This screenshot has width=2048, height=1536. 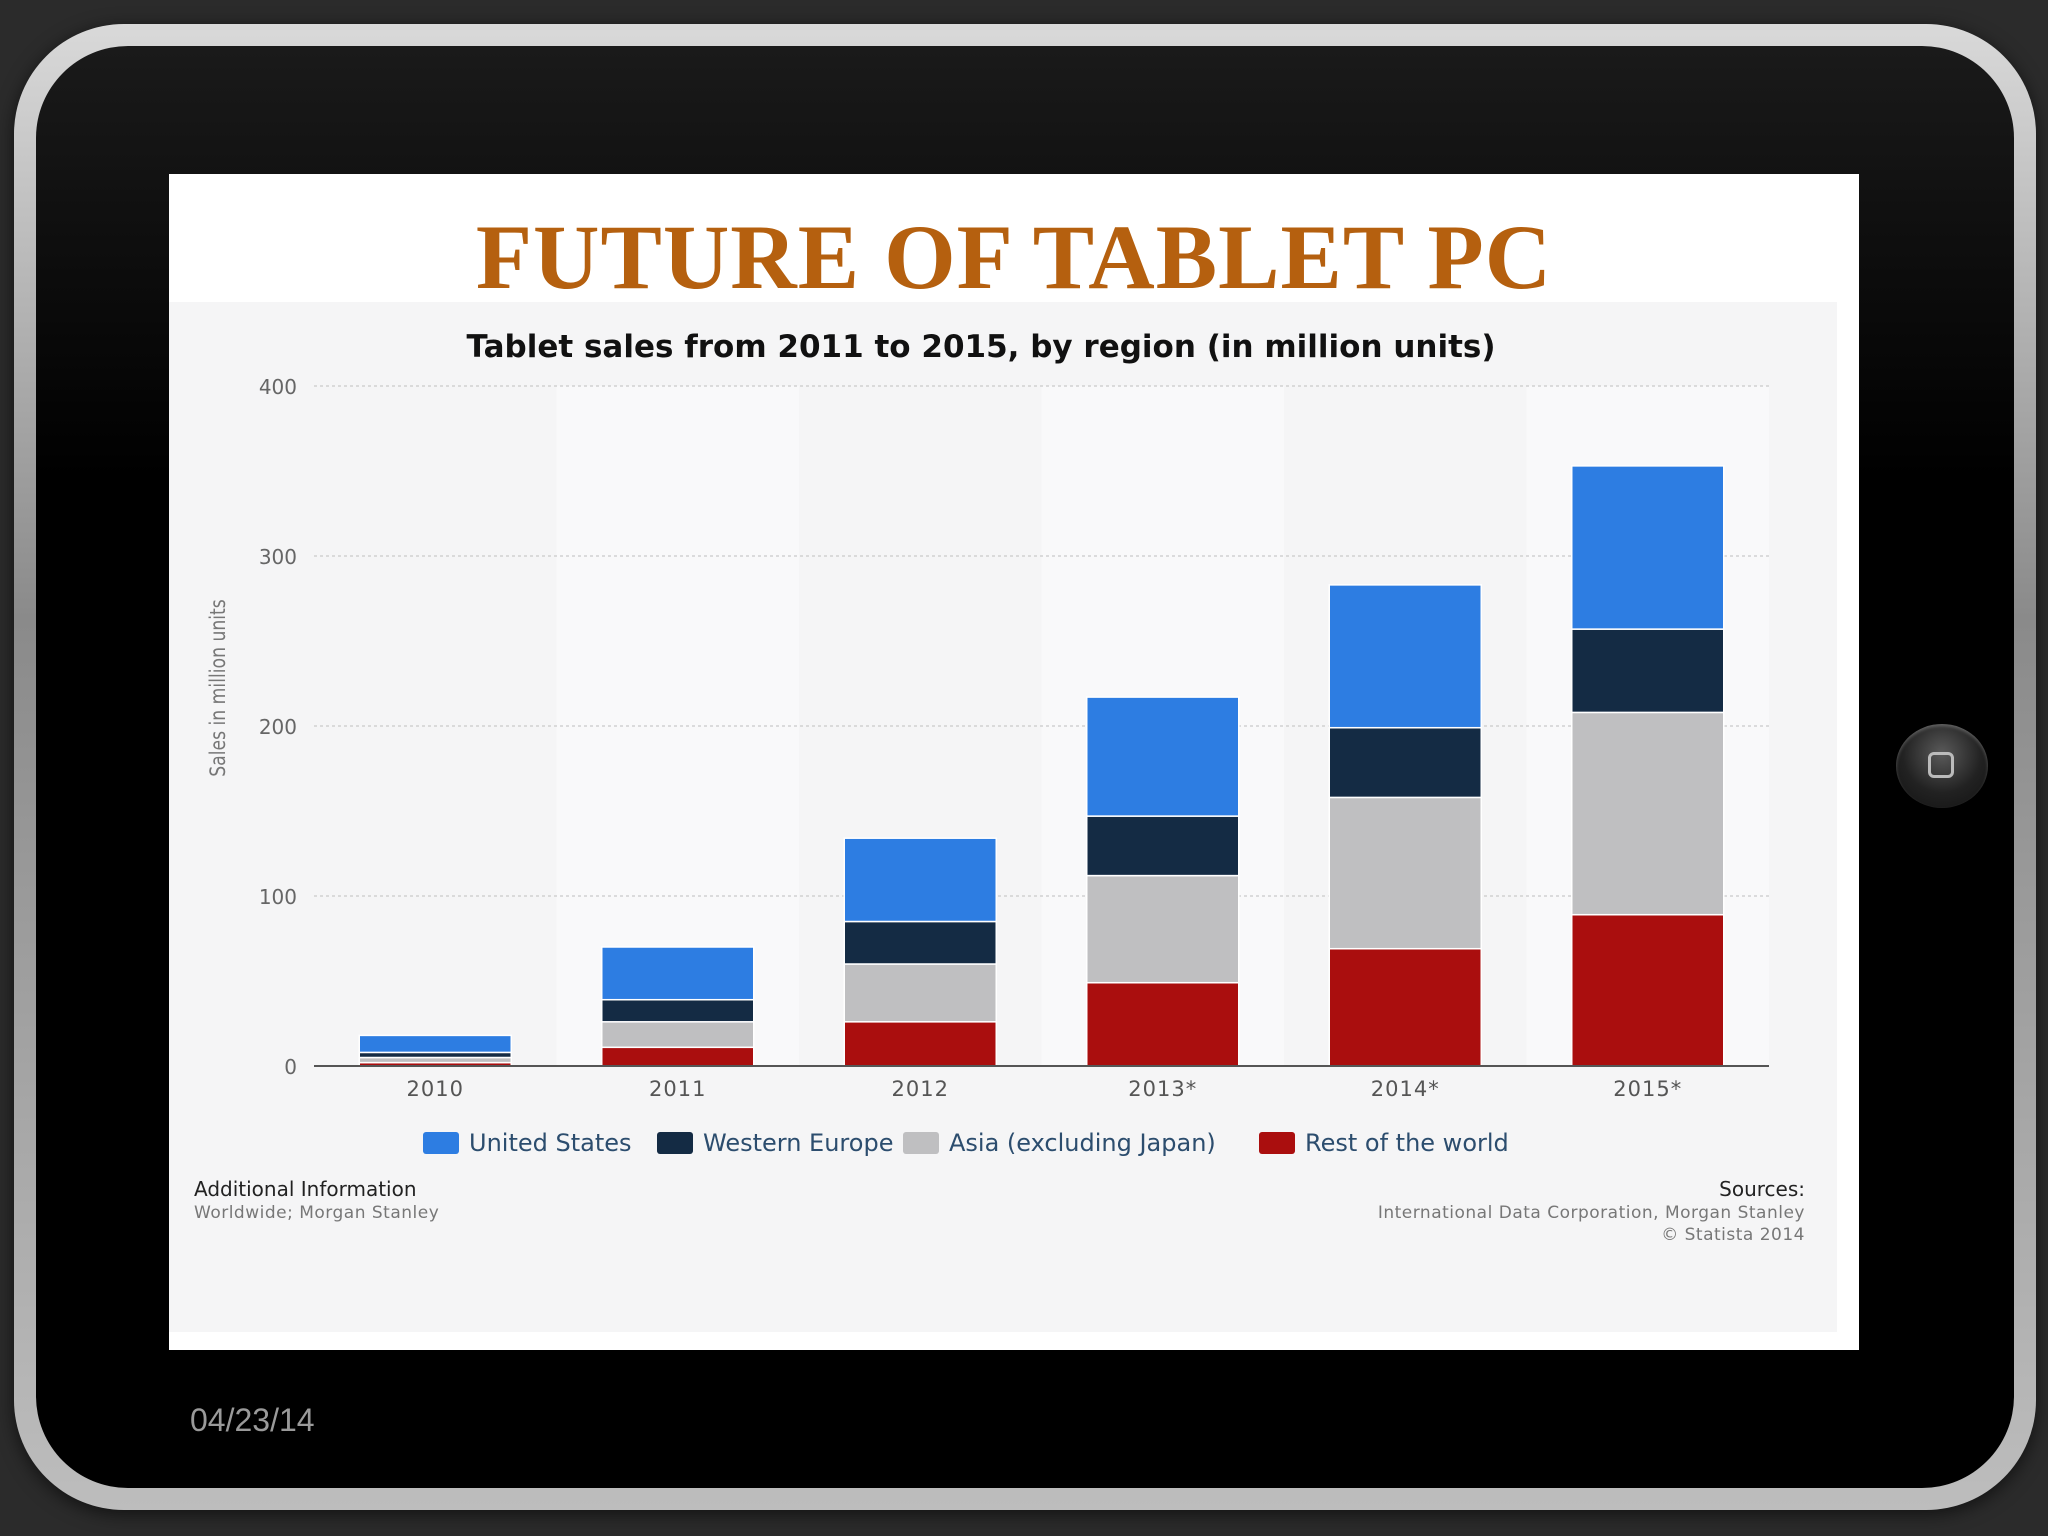 What do you see at coordinates (798, 1143) in the screenshot?
I see `legend-label: Western Europe` at bounding box center [798, 1143].